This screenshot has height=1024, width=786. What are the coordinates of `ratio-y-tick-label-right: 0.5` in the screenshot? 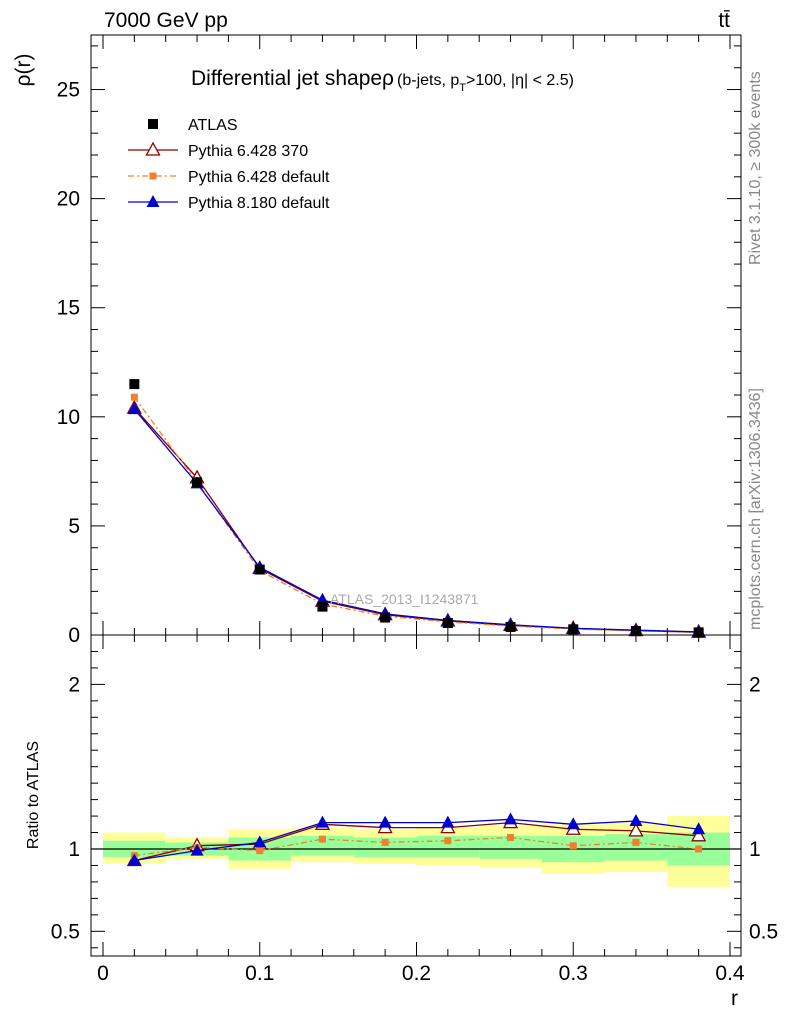 It's located at (763, 931).